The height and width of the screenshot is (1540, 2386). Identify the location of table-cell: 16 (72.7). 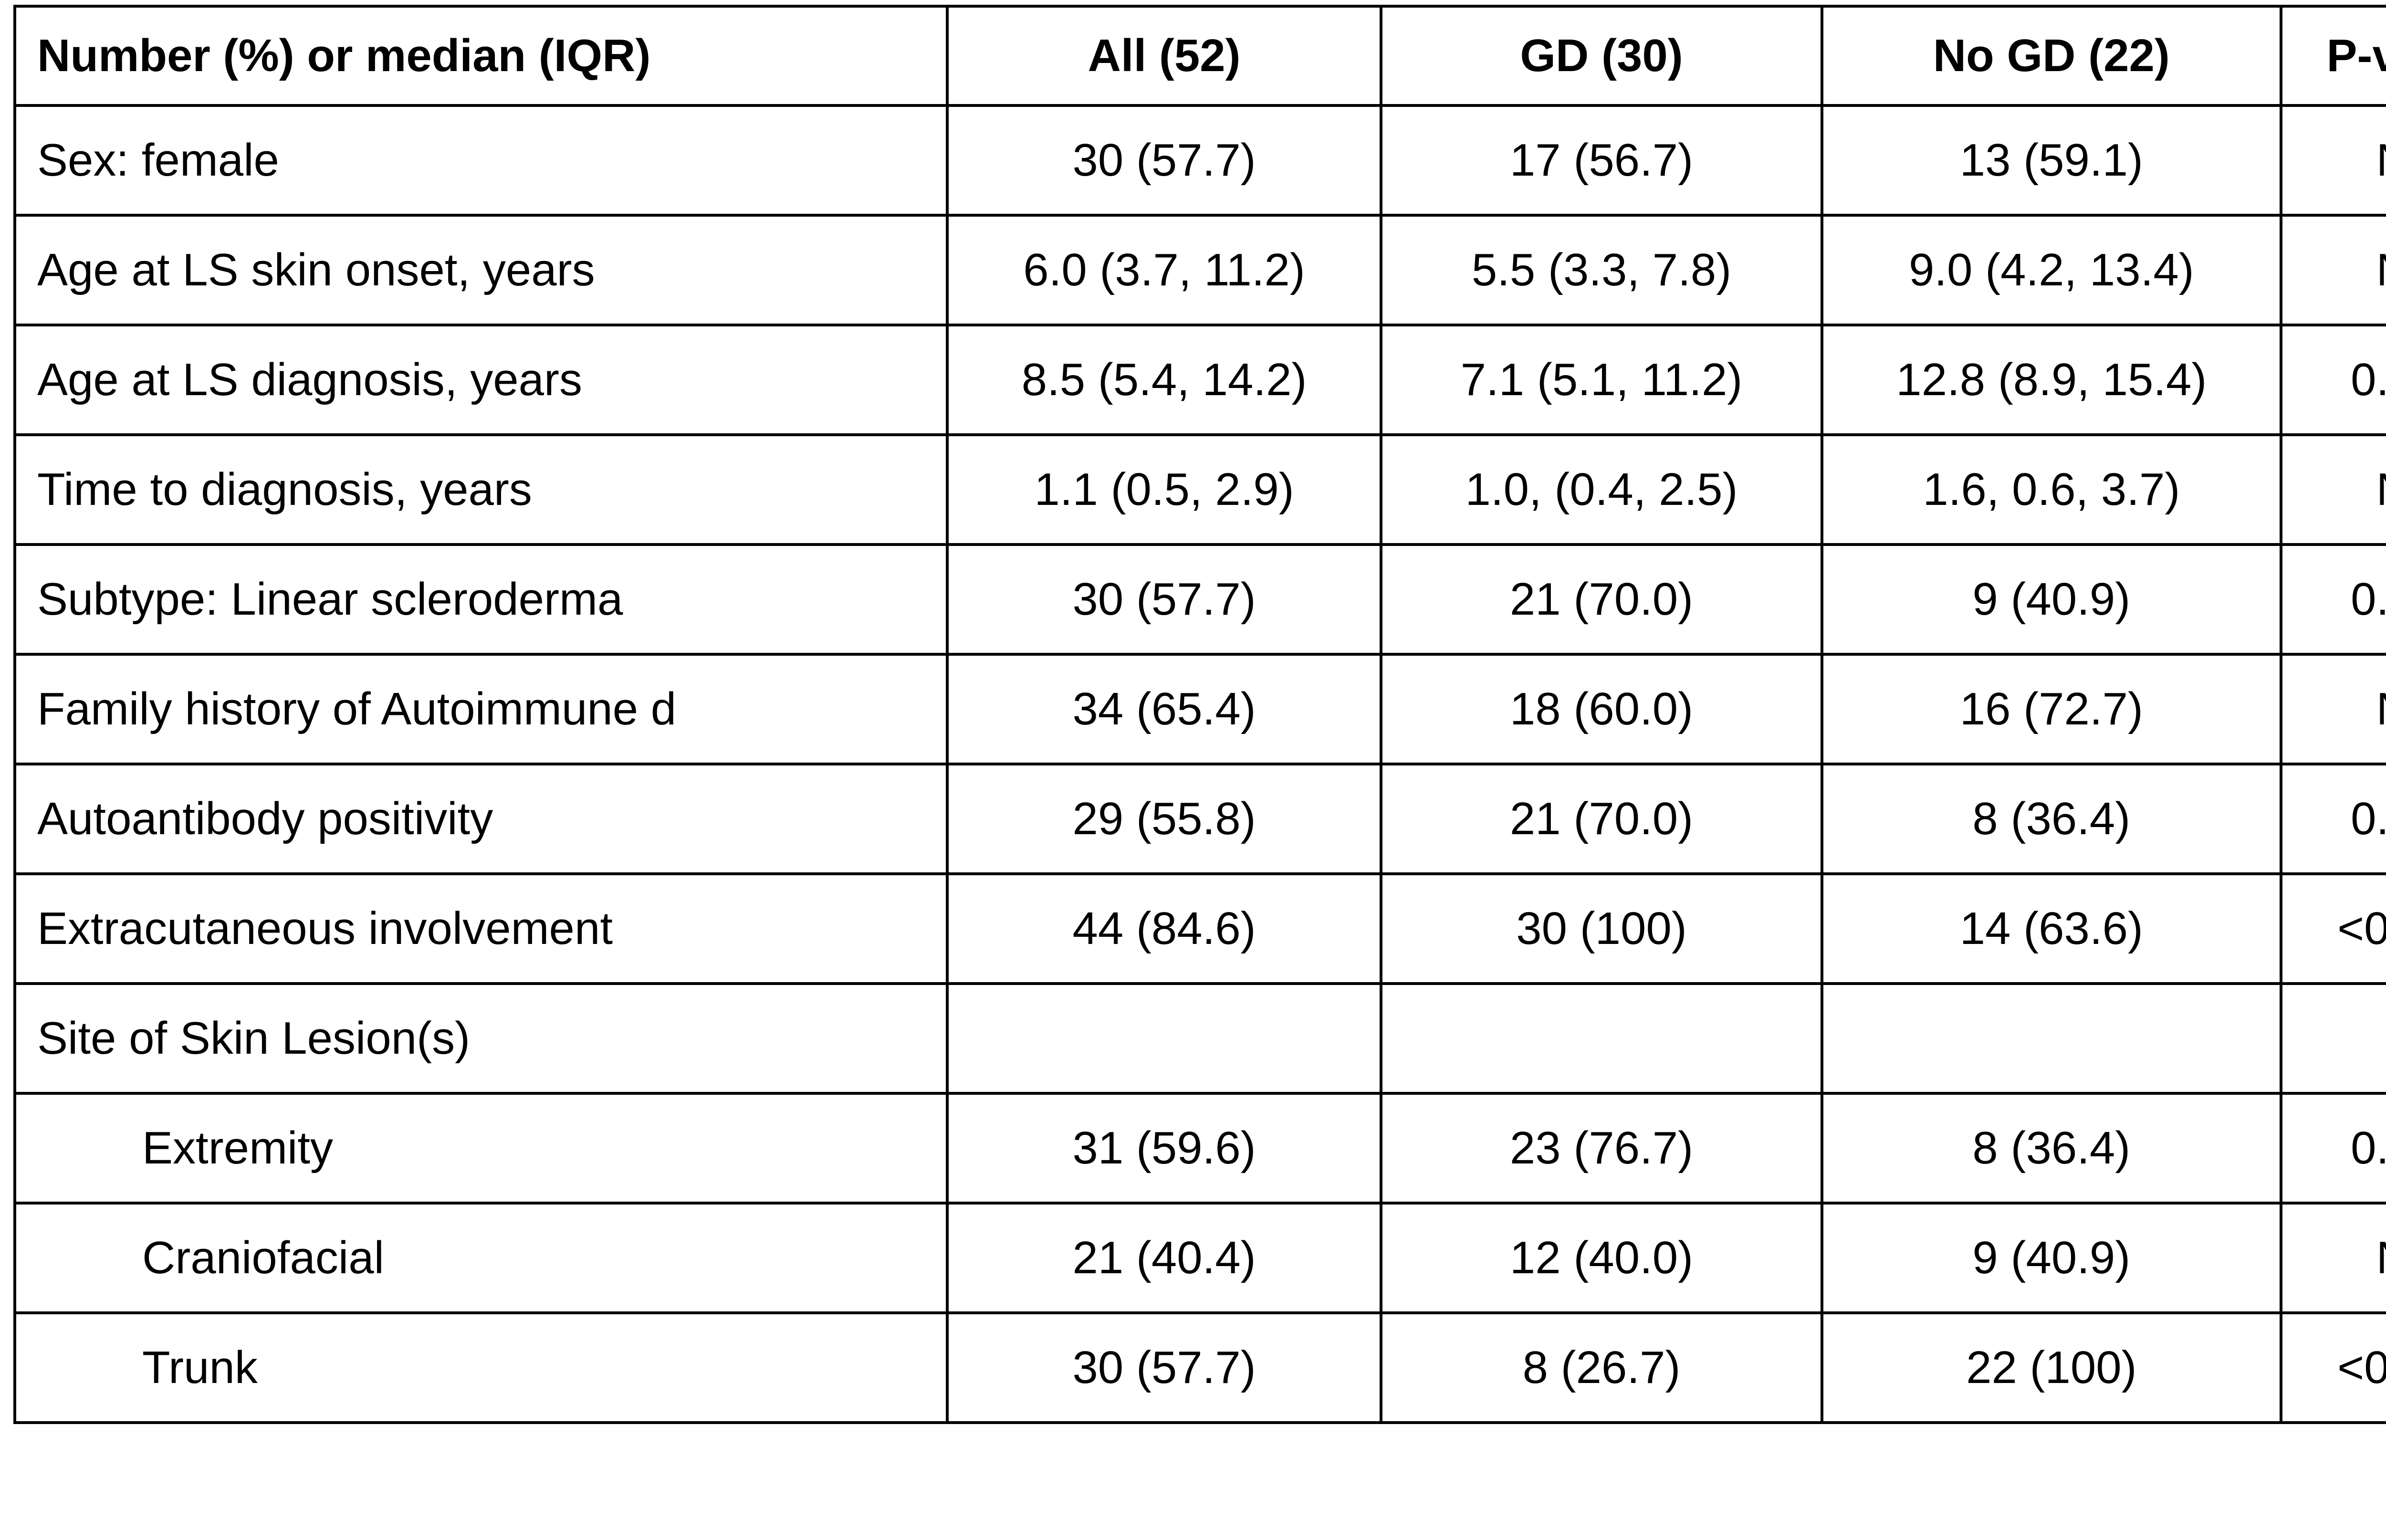
(2051, 709).